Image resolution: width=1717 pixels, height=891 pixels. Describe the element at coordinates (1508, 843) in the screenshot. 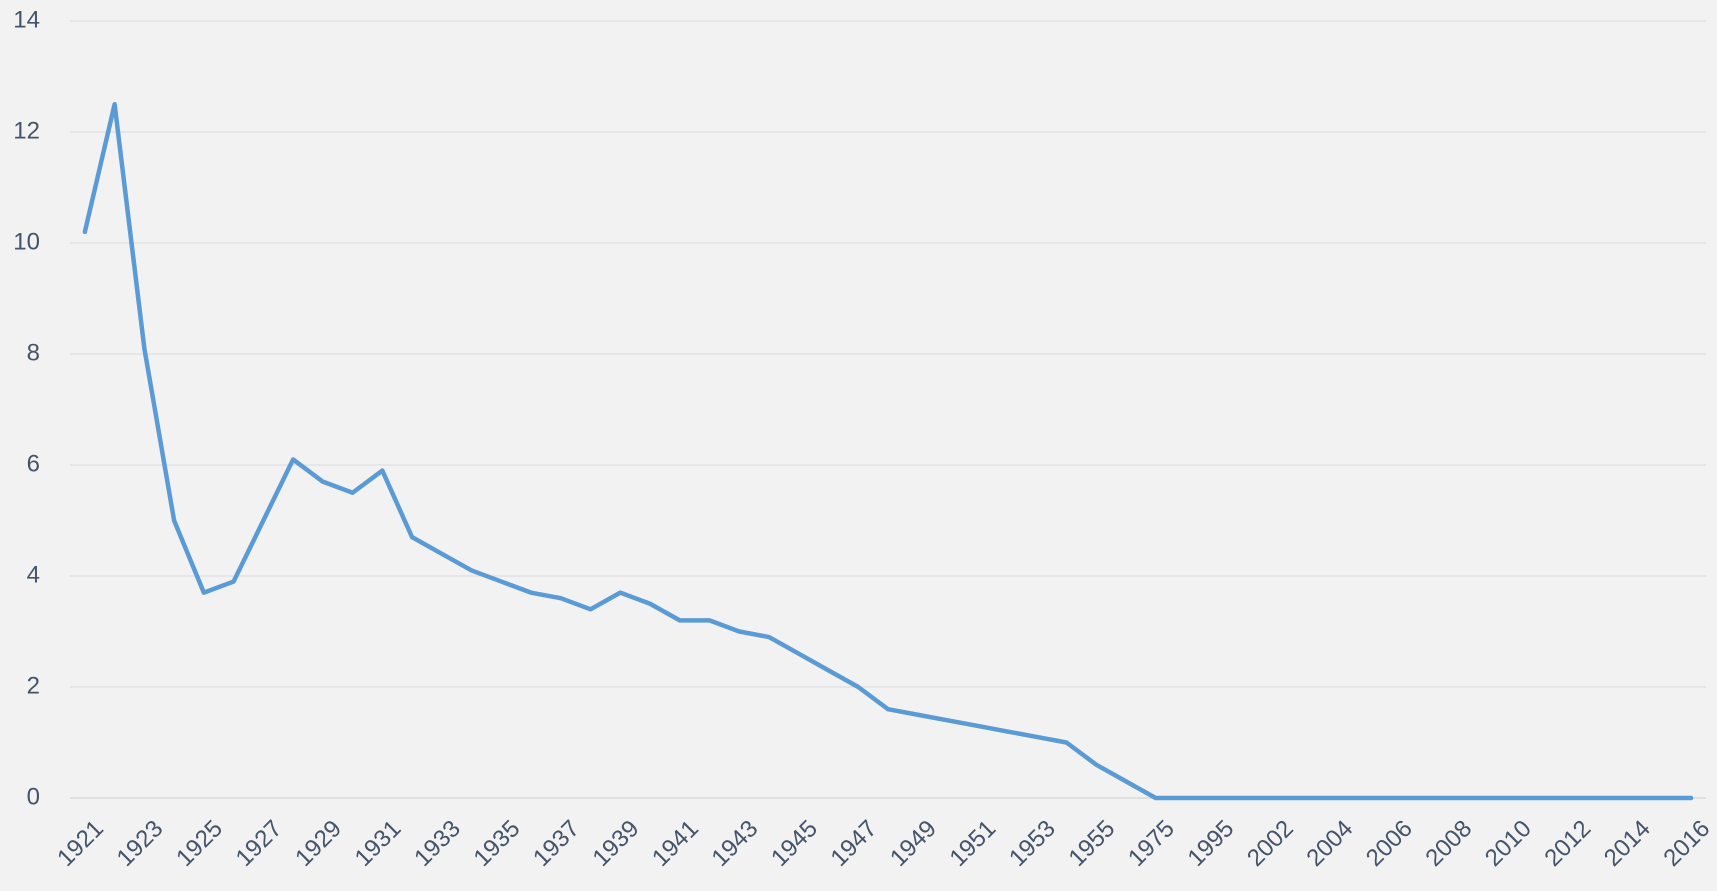

I see `x-tick-label: 2010` at that location.